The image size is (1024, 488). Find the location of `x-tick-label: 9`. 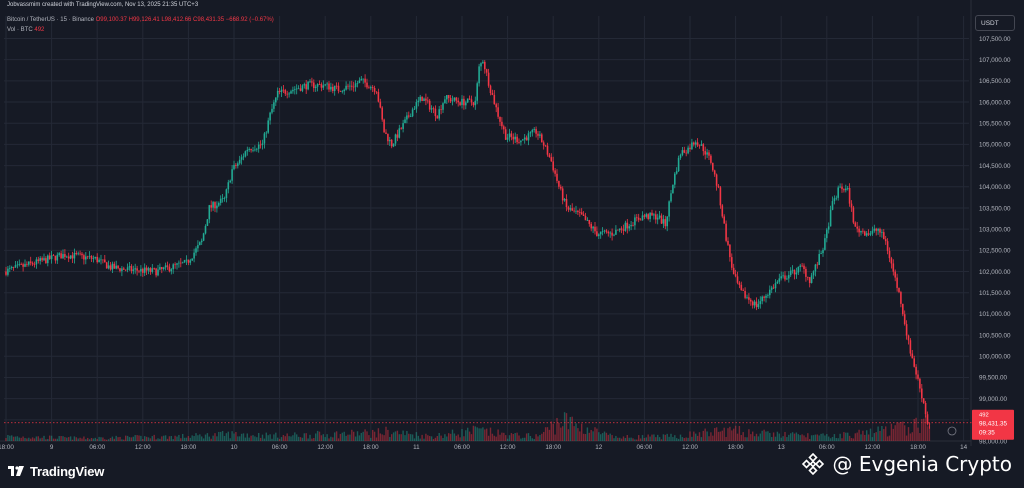

x-tick-label: 9 is located at coordinates (52, 447).